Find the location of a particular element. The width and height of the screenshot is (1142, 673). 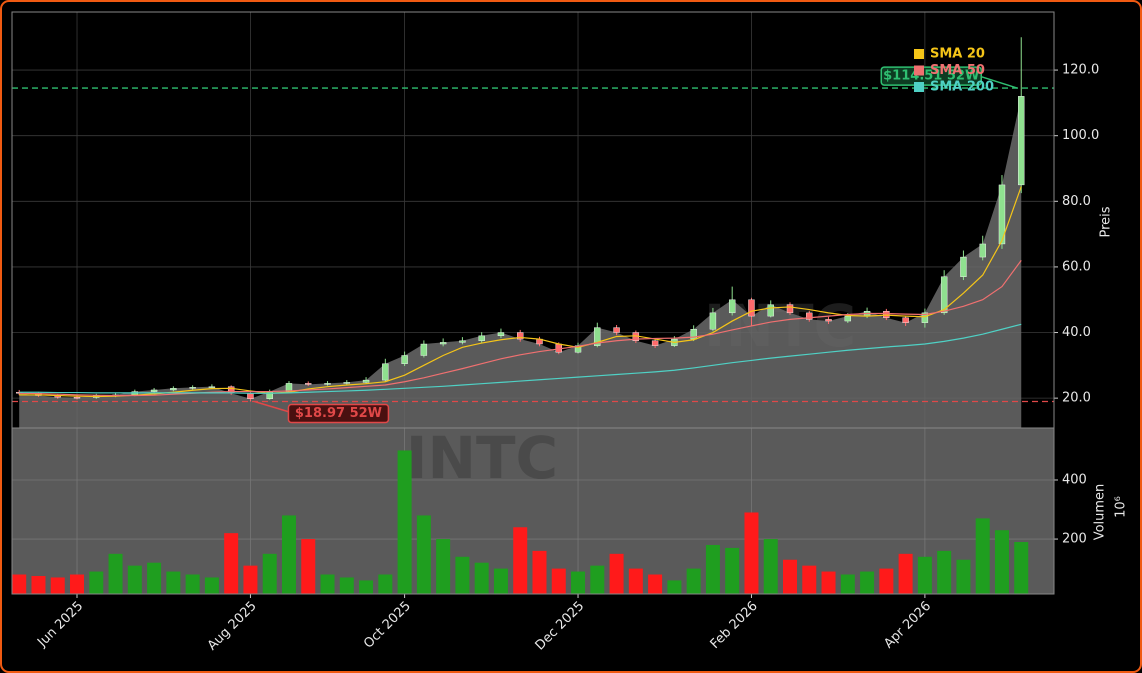

legend-label: SMA 200 is located at coordinates (962, 87).